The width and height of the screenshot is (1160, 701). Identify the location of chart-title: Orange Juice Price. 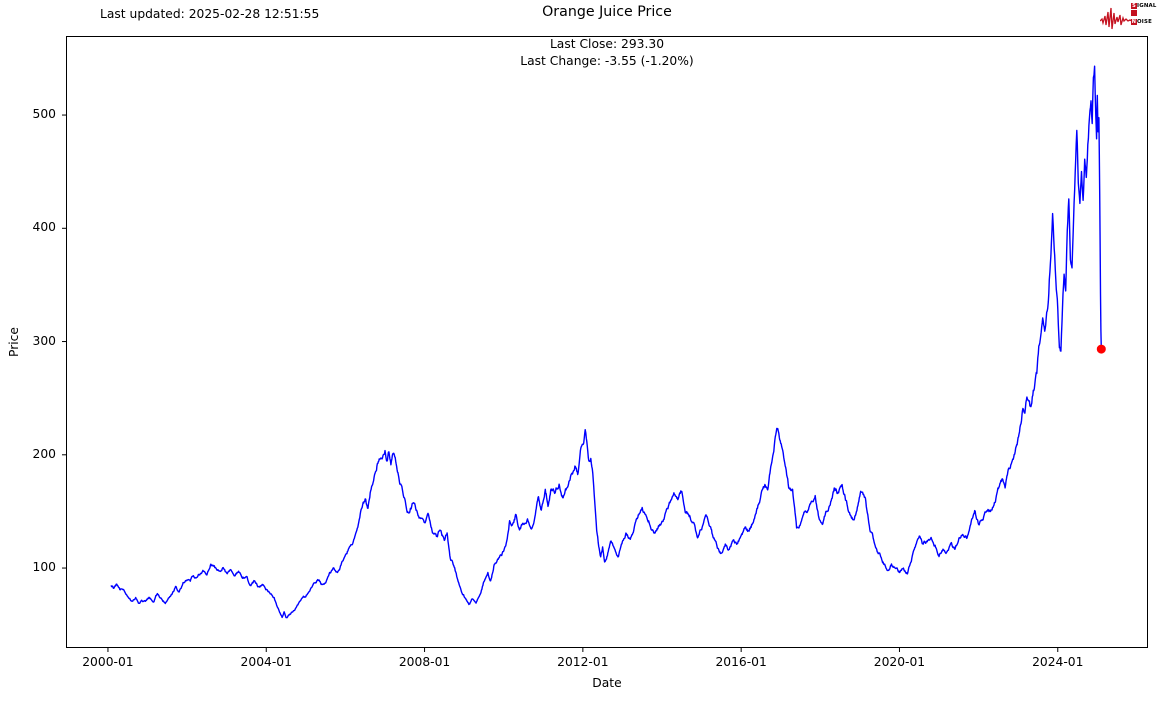
(607, 12).